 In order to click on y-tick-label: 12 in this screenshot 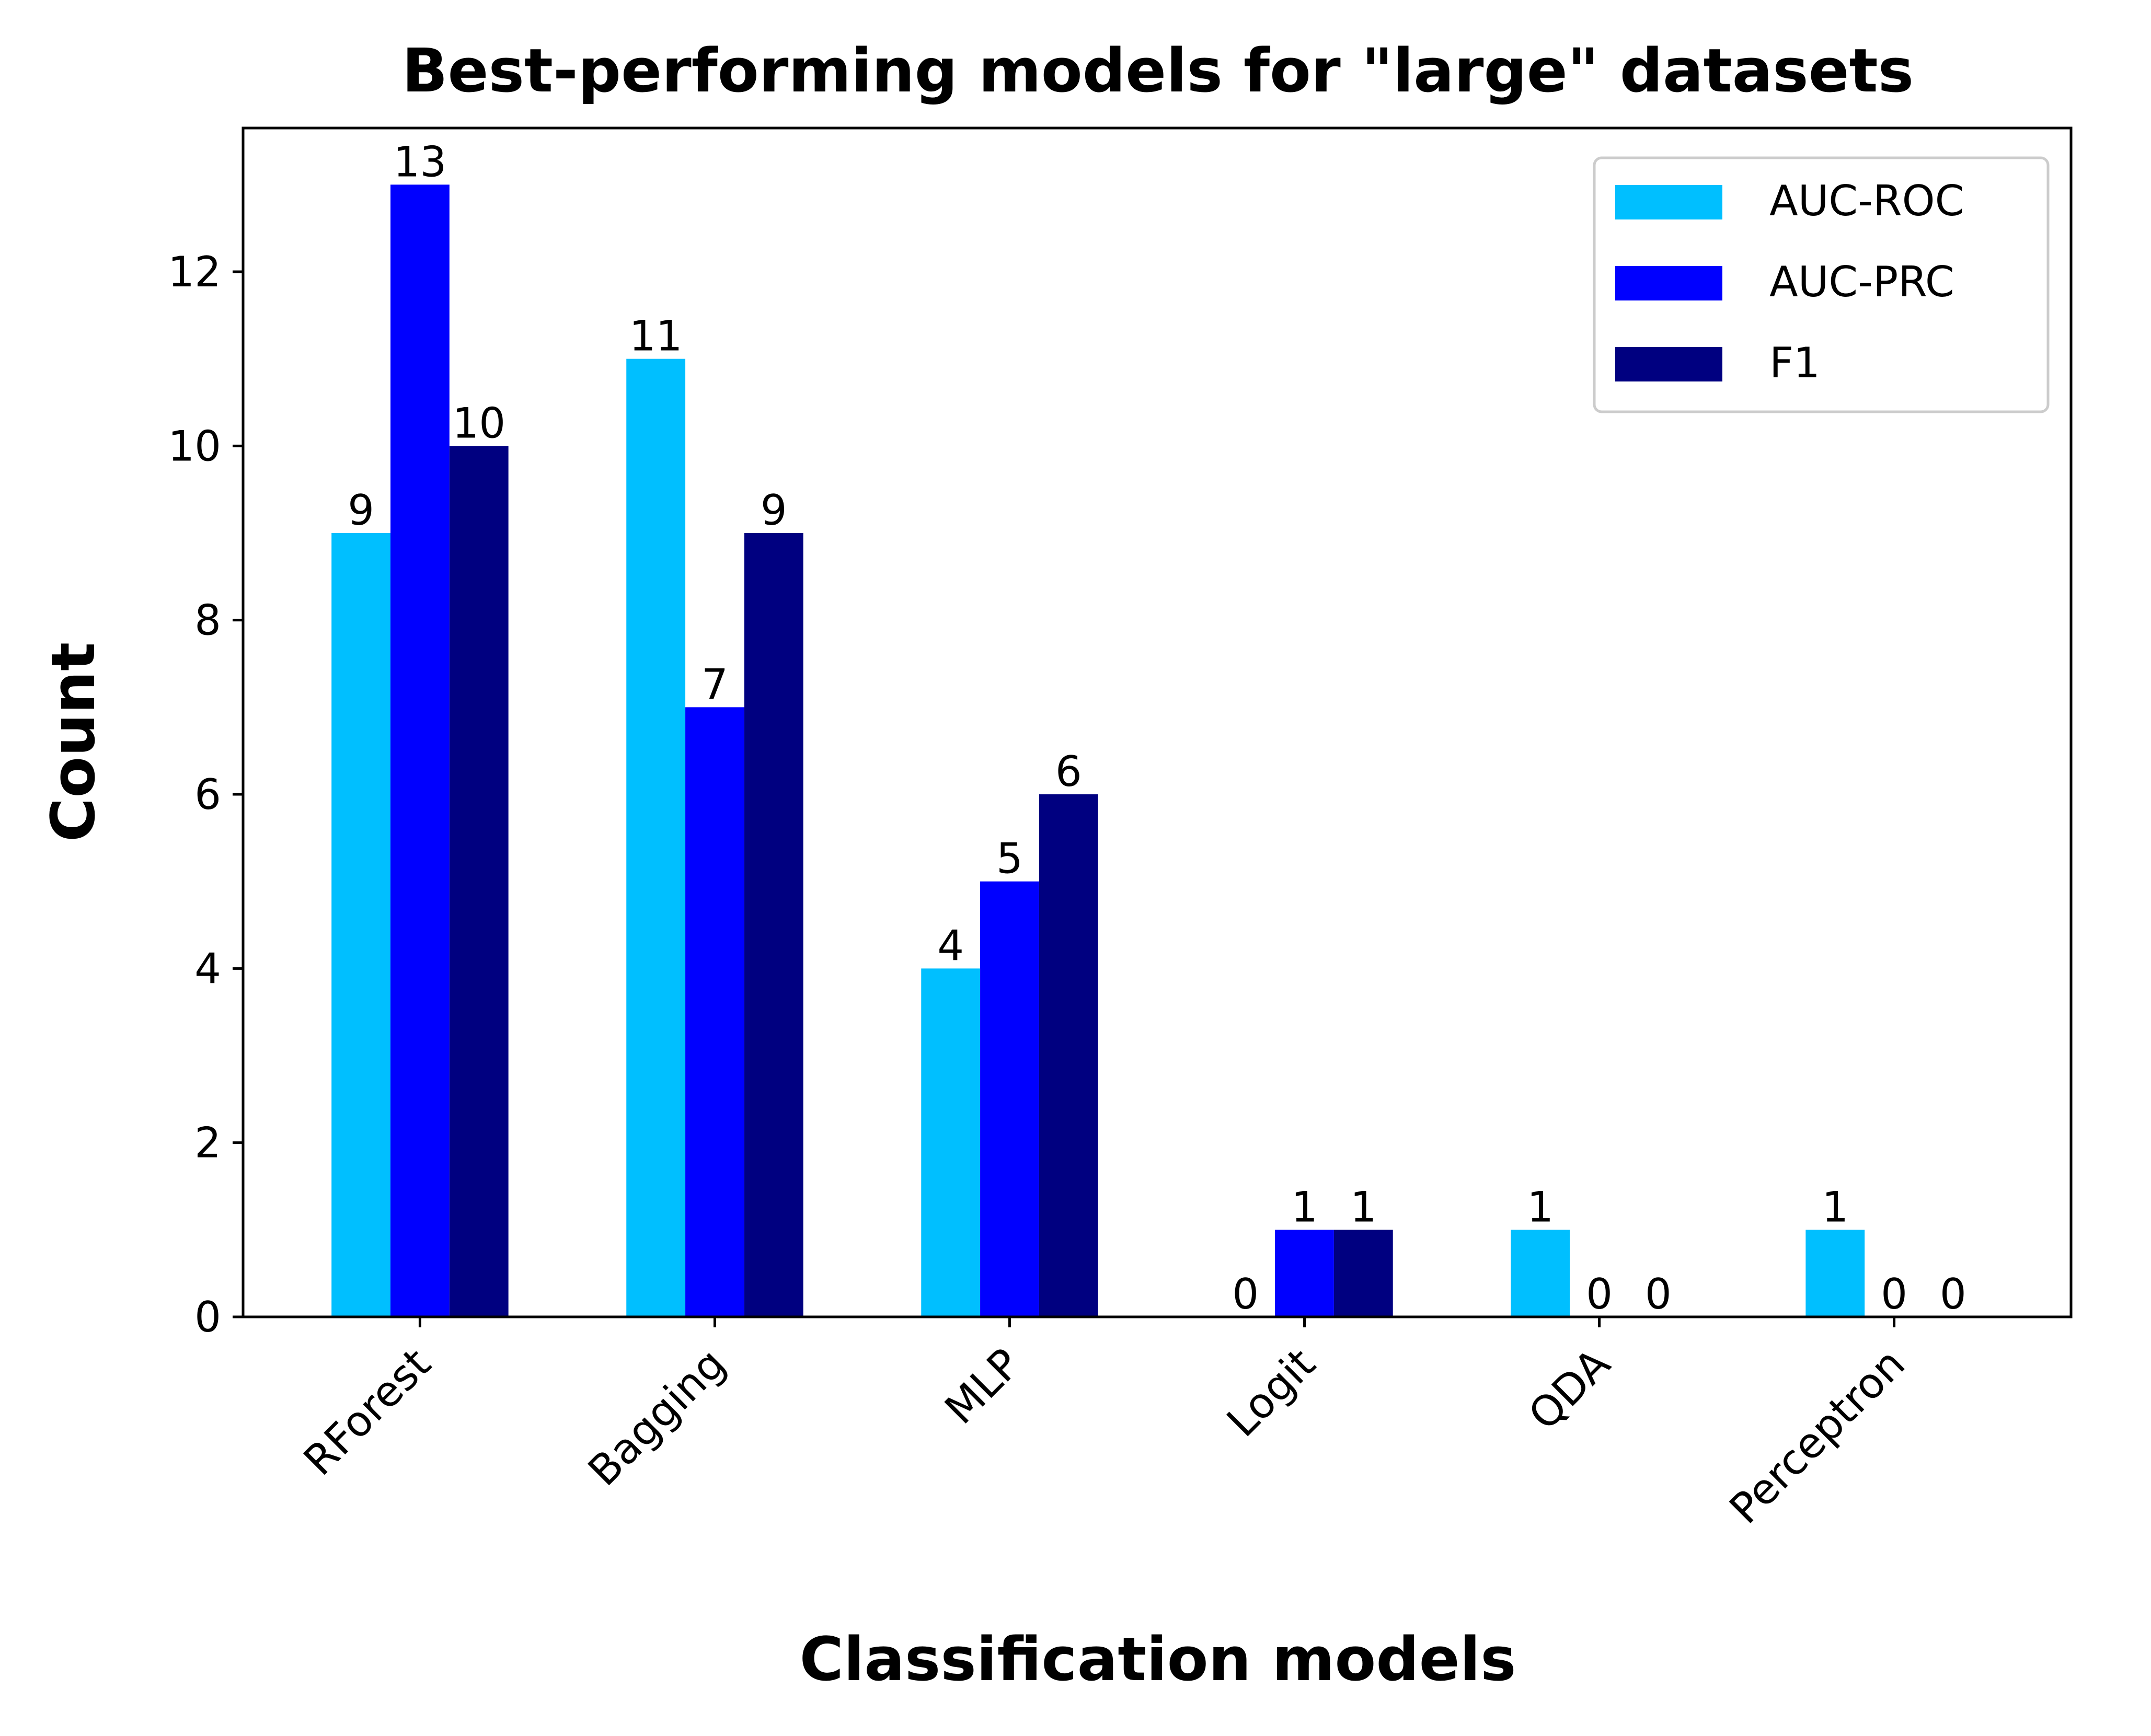, I will do `click(195, 272)`.